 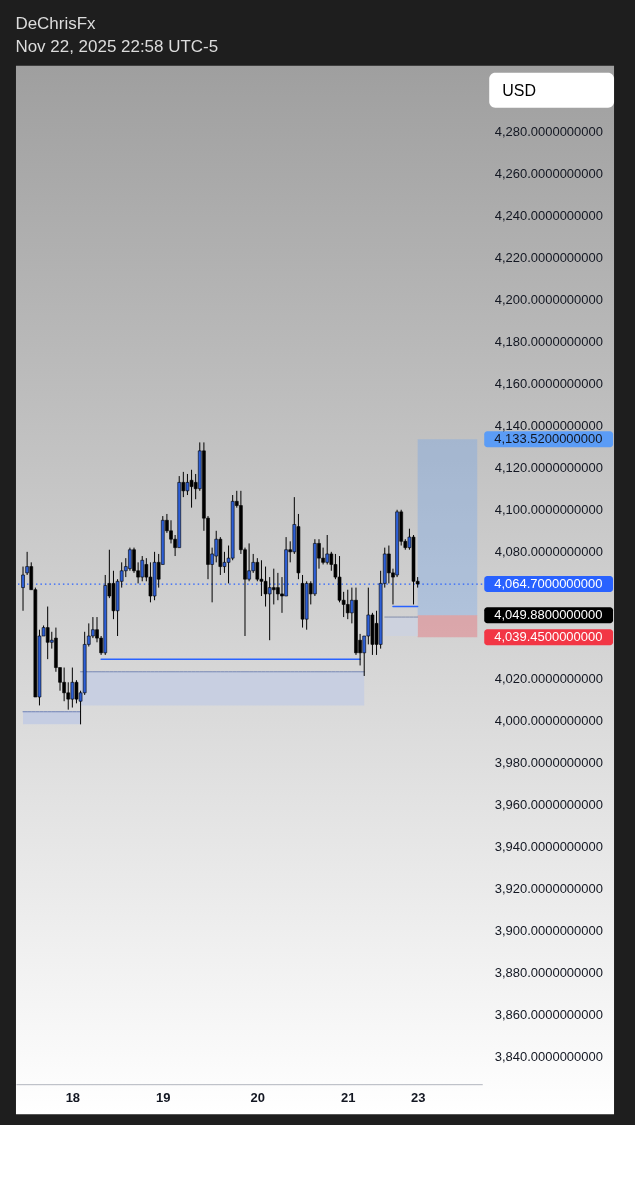 What do you see at coordinates (548, 584) in the screenshot?
I see `ref-line-label: 4,064.7000000000` at bounding box center [548, 584].